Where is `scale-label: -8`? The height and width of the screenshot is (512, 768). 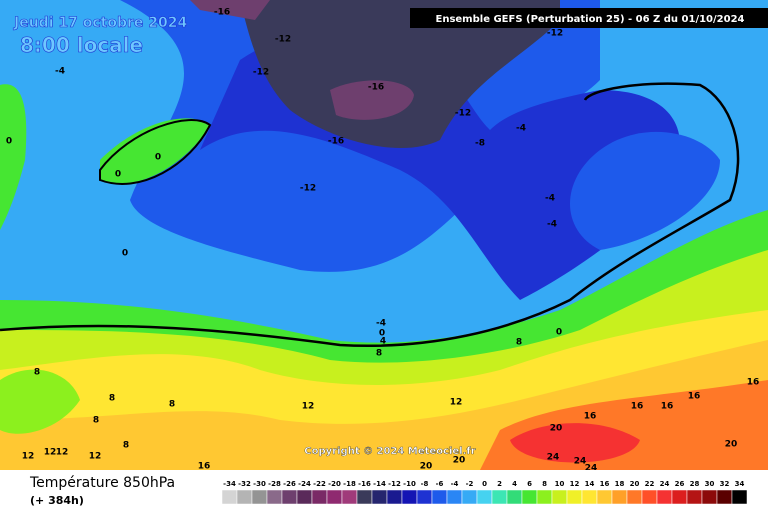
scale-label: -8 is located at coordinates (425, 484).